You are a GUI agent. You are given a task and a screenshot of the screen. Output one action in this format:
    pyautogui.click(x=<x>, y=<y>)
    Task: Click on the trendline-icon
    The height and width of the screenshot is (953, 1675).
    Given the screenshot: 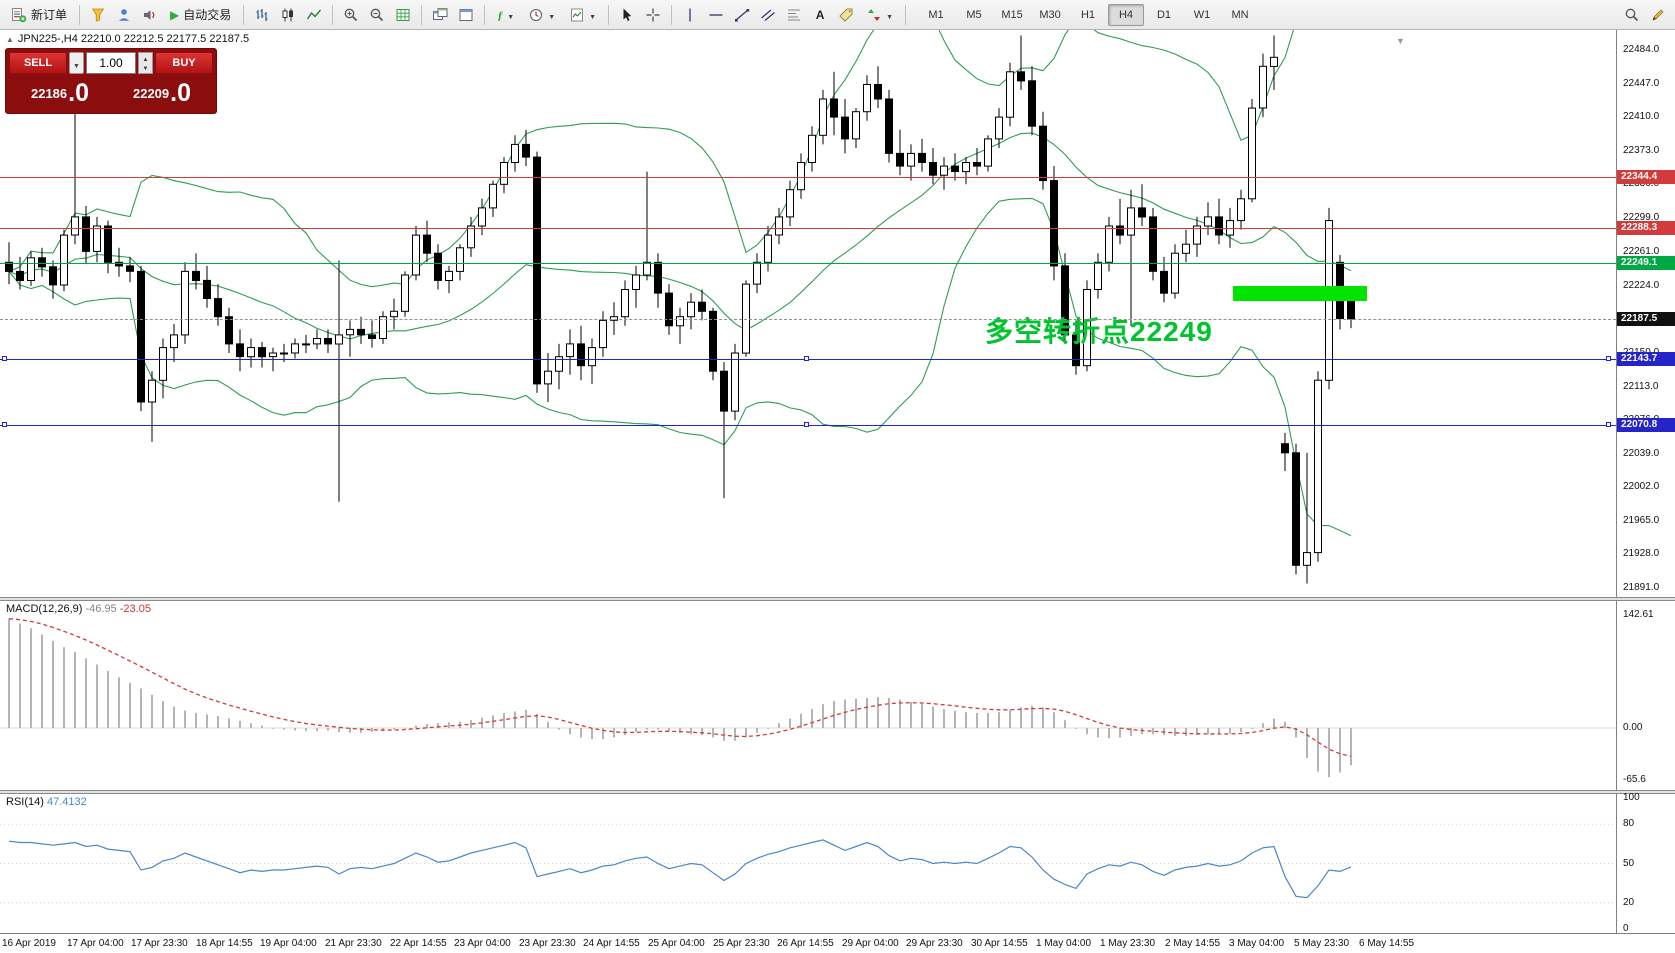 What is the action you would take?
    pyautogui.click(x=742, y=15)
    